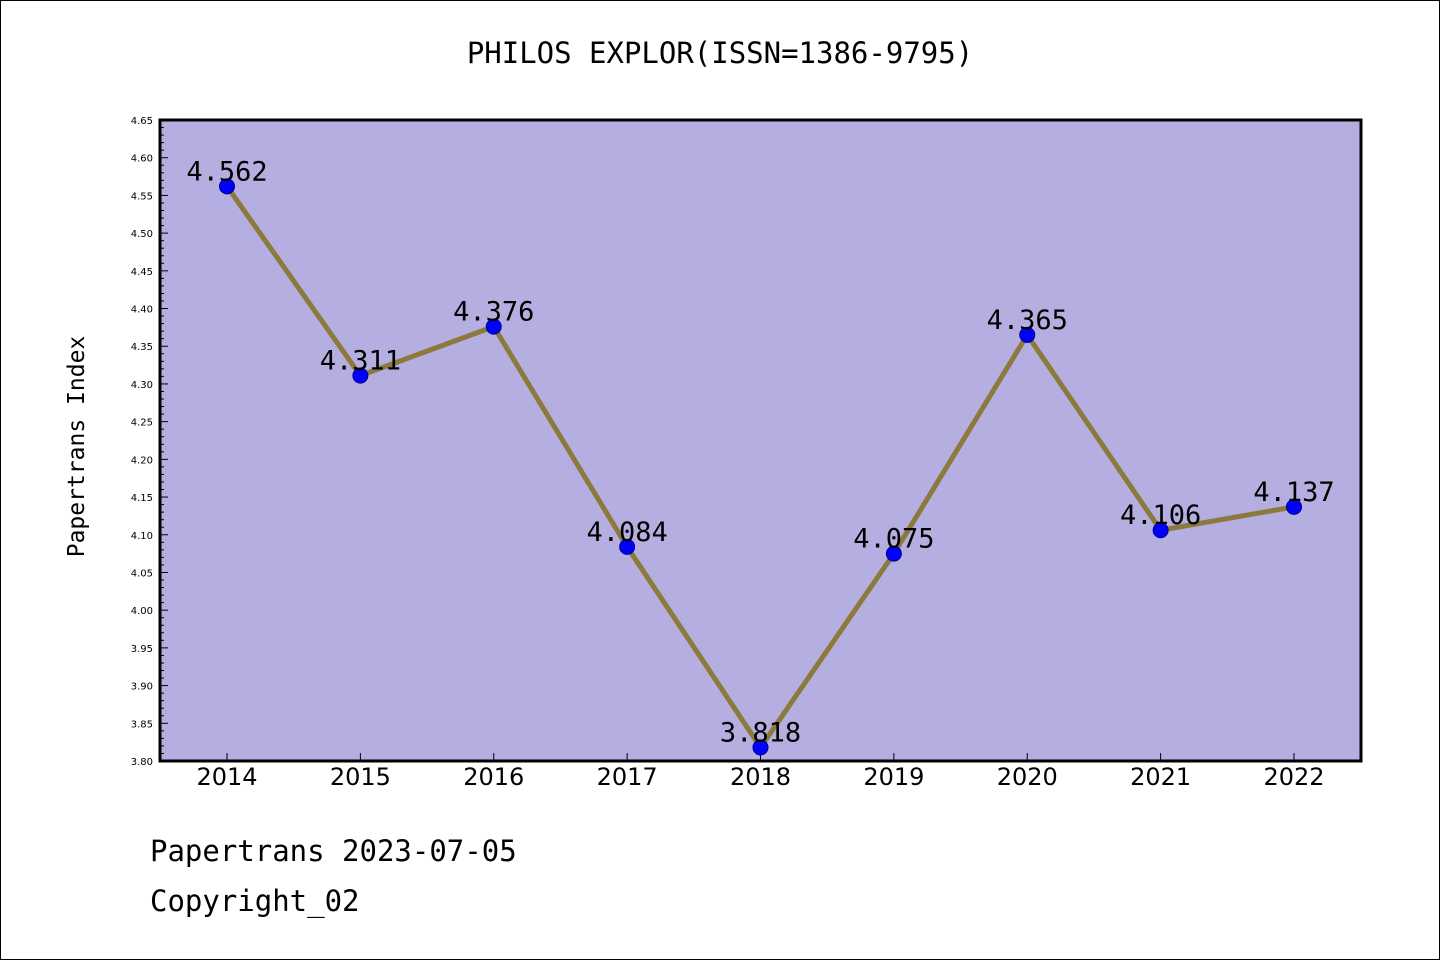  Describe the element at coordinates (360, 777) in the screenshot. I see `x-tick-label: 2015` at that location.